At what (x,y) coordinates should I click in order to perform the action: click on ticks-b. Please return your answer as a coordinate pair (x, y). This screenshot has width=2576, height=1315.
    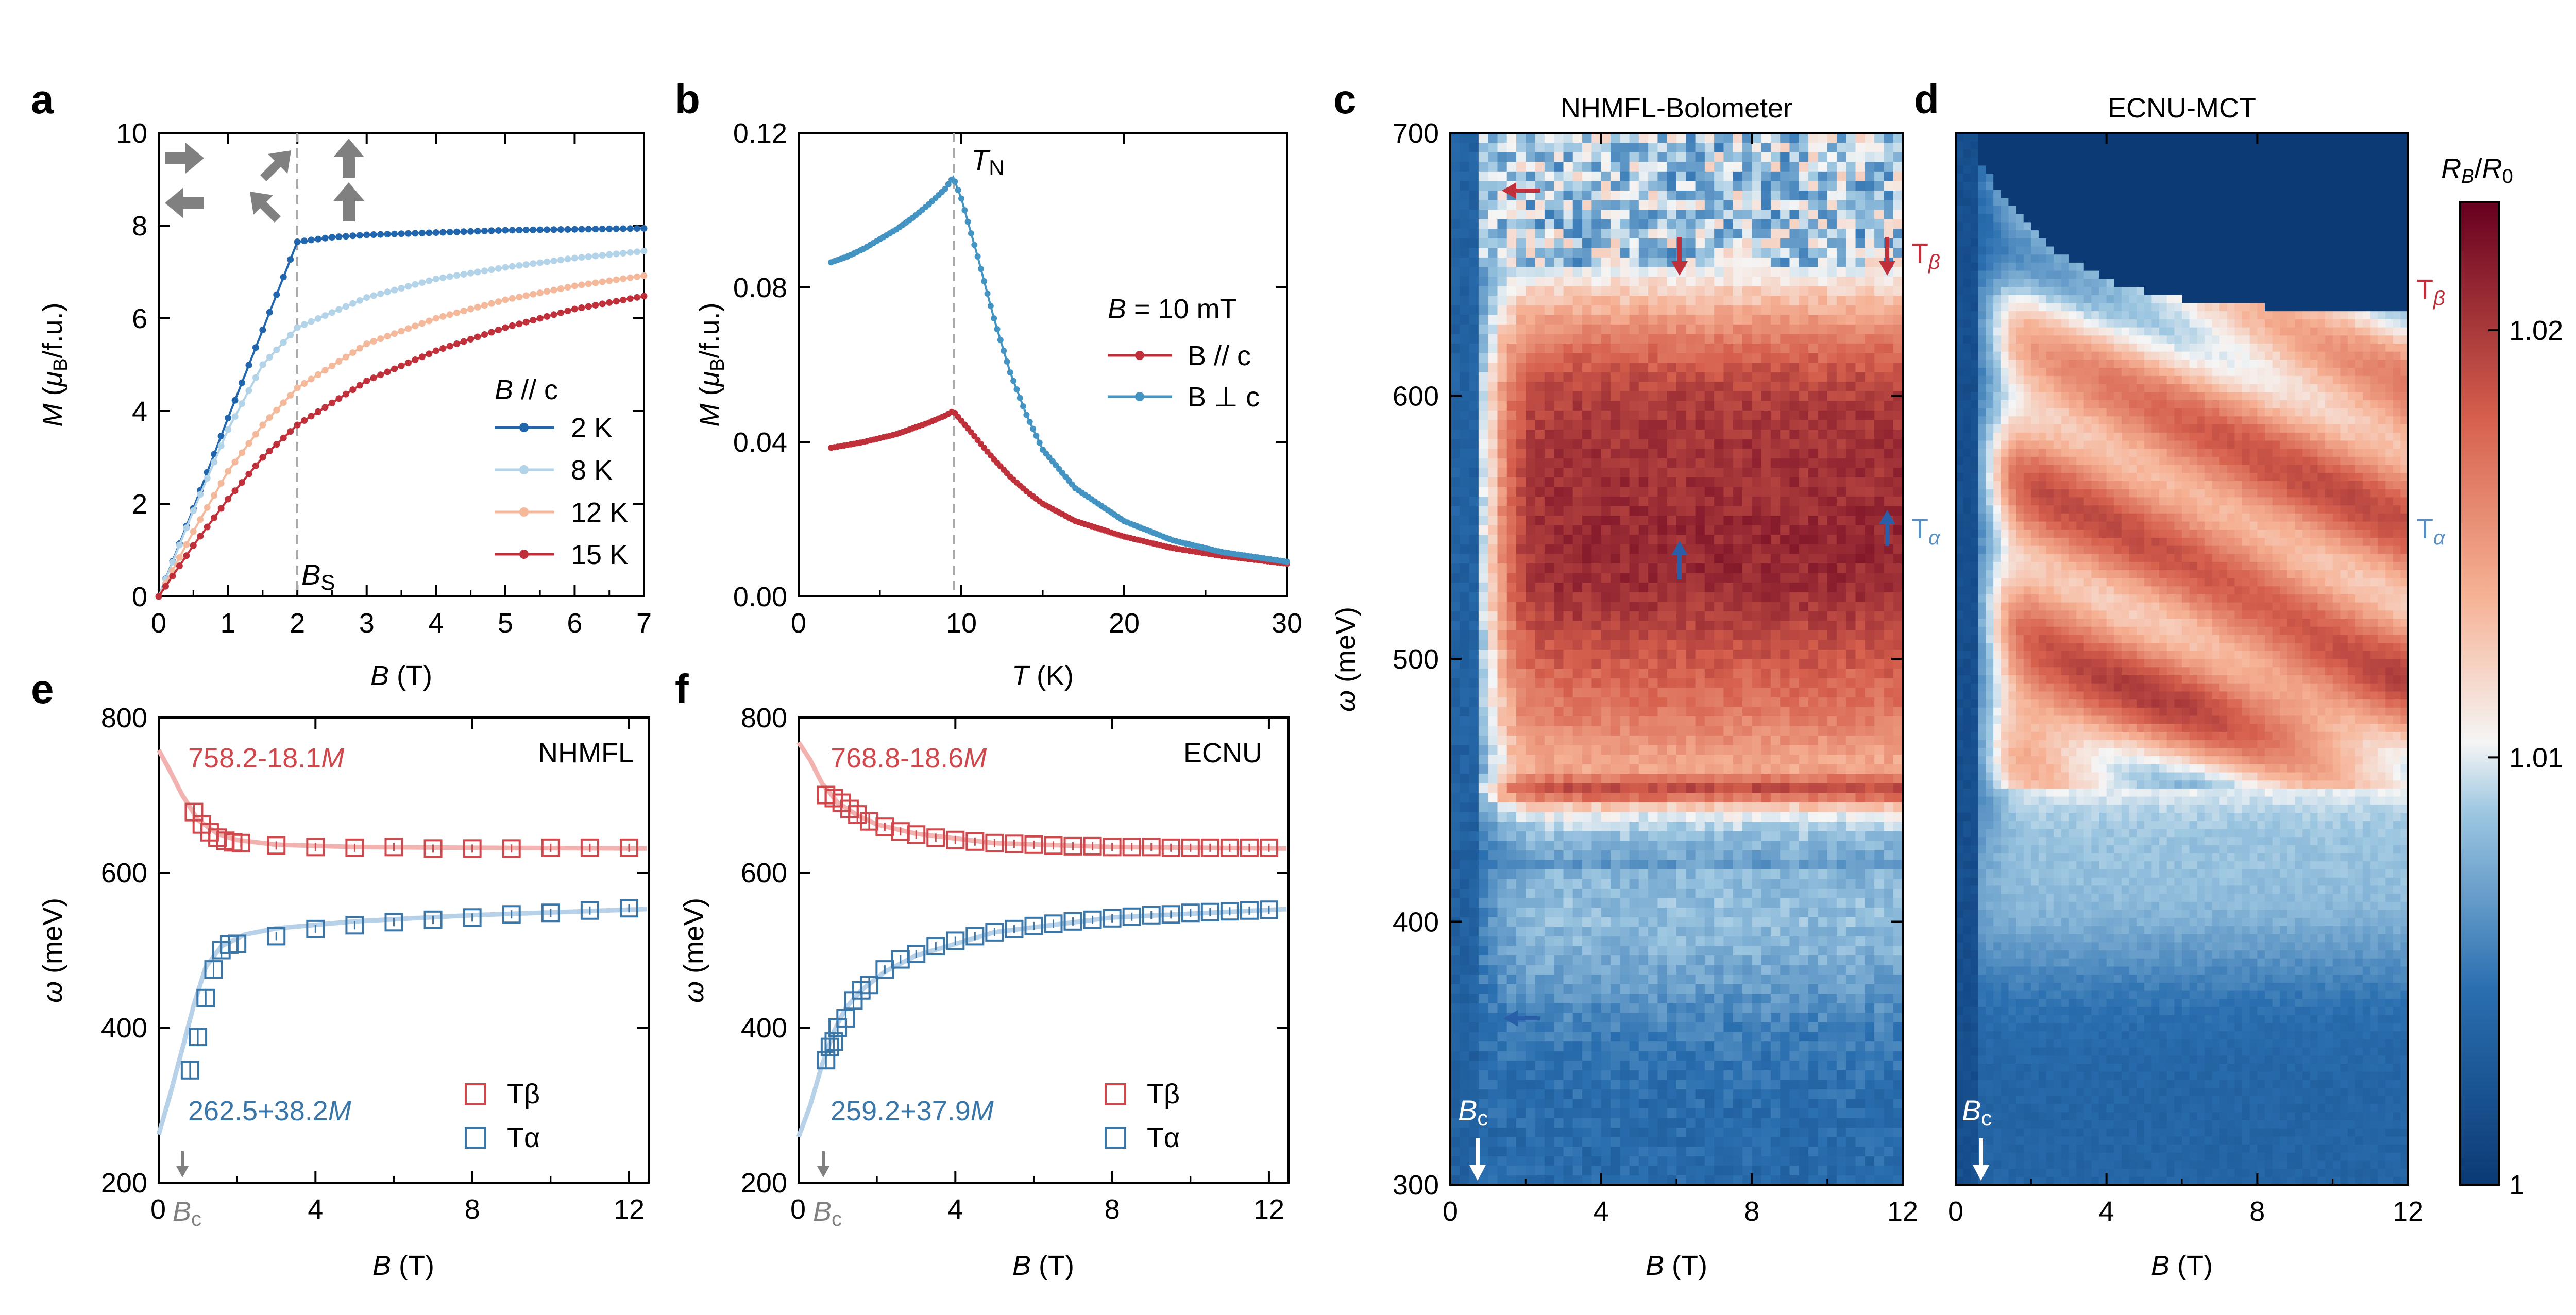
    Looking at the image, I should click on (1043, 364).